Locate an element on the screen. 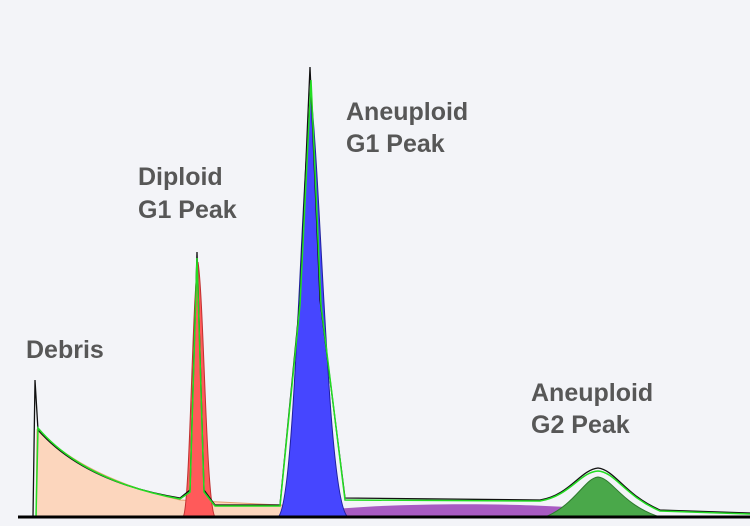 The image size is (750, 526). aneuploid-g2-label: Aneuploid G2 Peak is located at coordinates (592, 409).